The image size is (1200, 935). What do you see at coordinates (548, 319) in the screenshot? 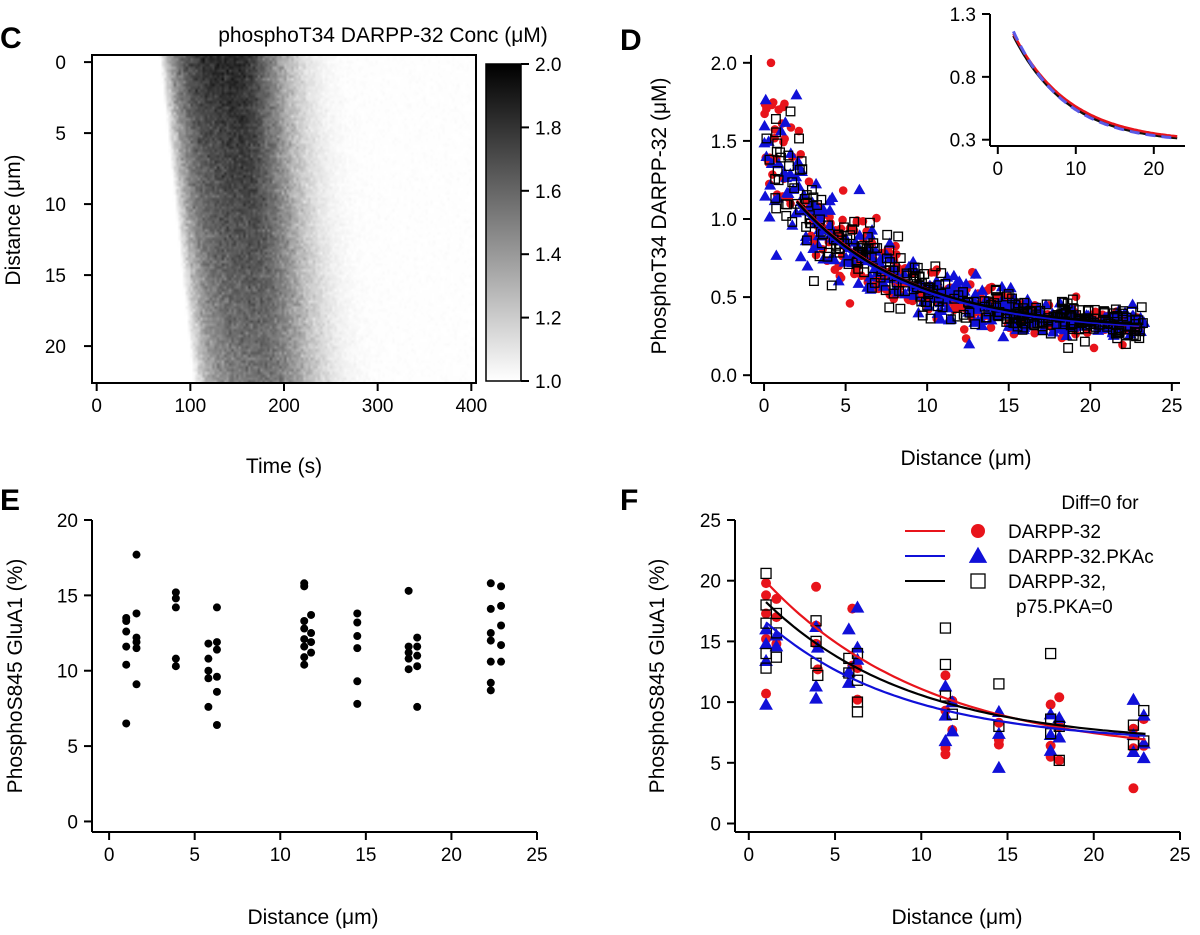
I see `colorbar-tick-label: 1.2` at bounding box center [548, 319].